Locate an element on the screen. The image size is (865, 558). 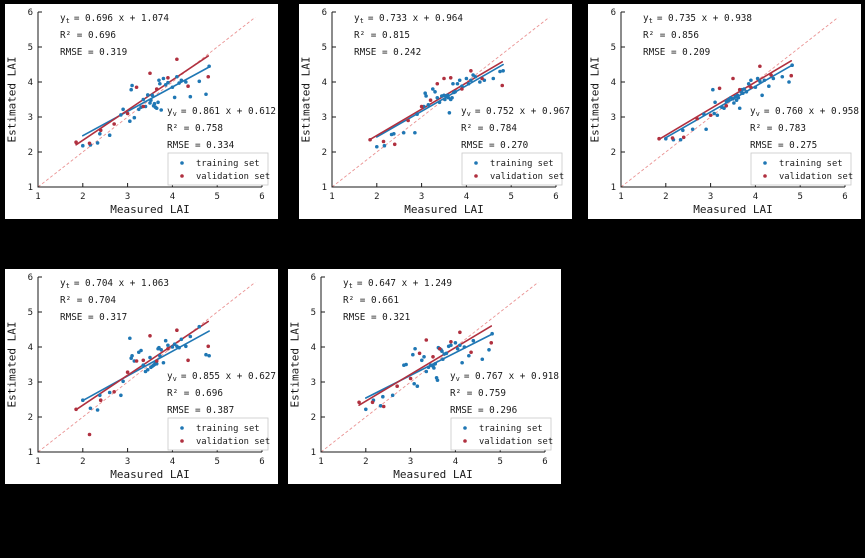
x-tick-label: 1 is located at coordinates (37, 462).